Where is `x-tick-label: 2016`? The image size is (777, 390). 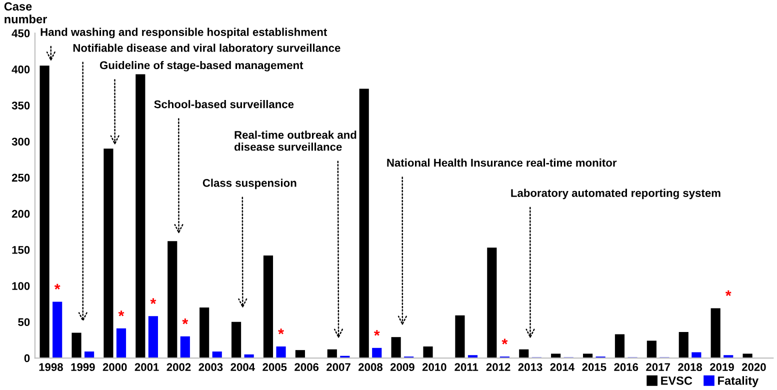 x-tick-label: 2016 is located at coordinates (626, 367).